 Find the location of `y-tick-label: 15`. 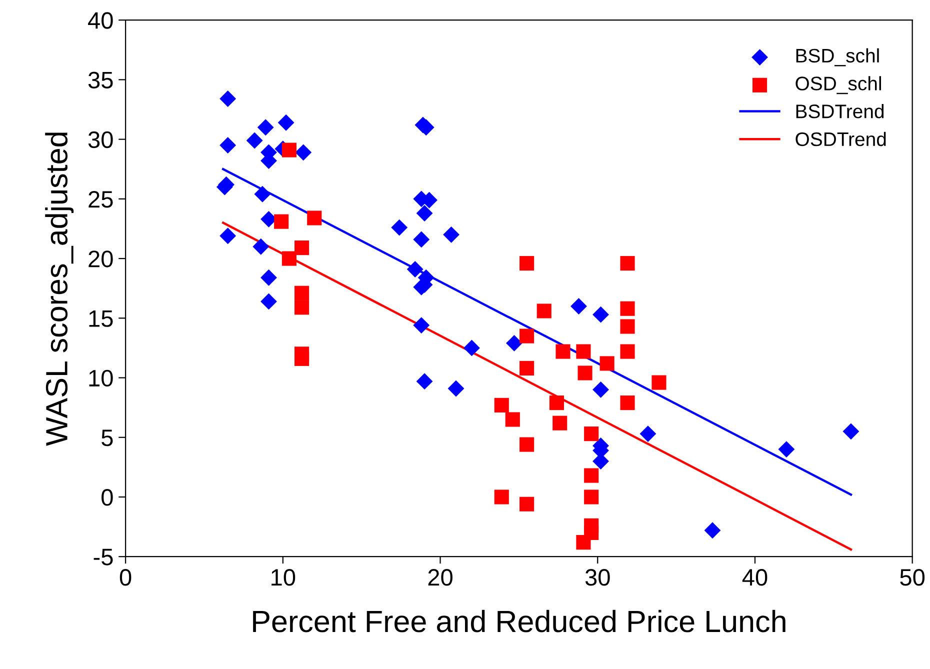

y-tick-label: 15 is located at coordinates (101, 318).